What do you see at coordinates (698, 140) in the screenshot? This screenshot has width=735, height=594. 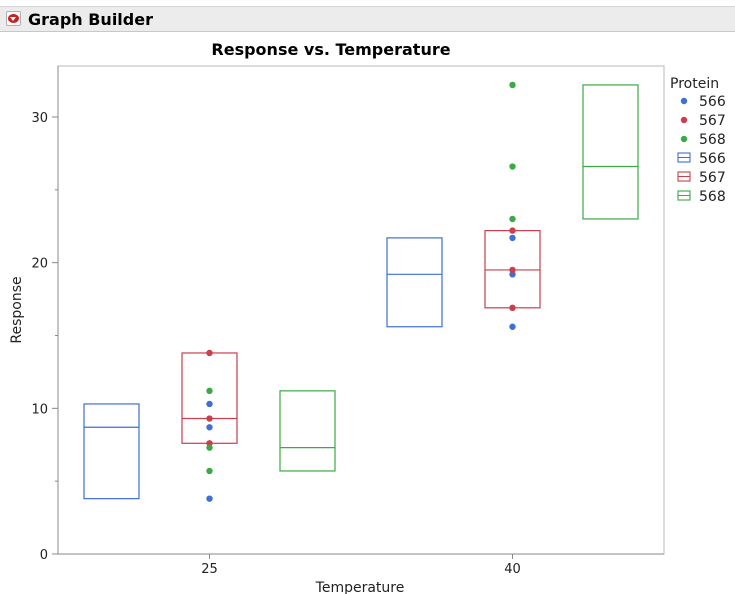 I see `legend: Protein 566 567 568 566 567 568` at bounding box center [698, 140].